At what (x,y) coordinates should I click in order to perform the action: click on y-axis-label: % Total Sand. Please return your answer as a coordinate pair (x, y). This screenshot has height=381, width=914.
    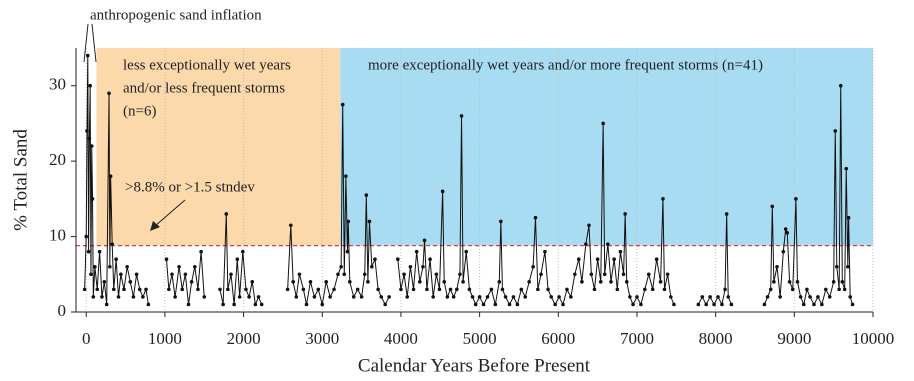
    Looking at the image, I should click on (20, 180).